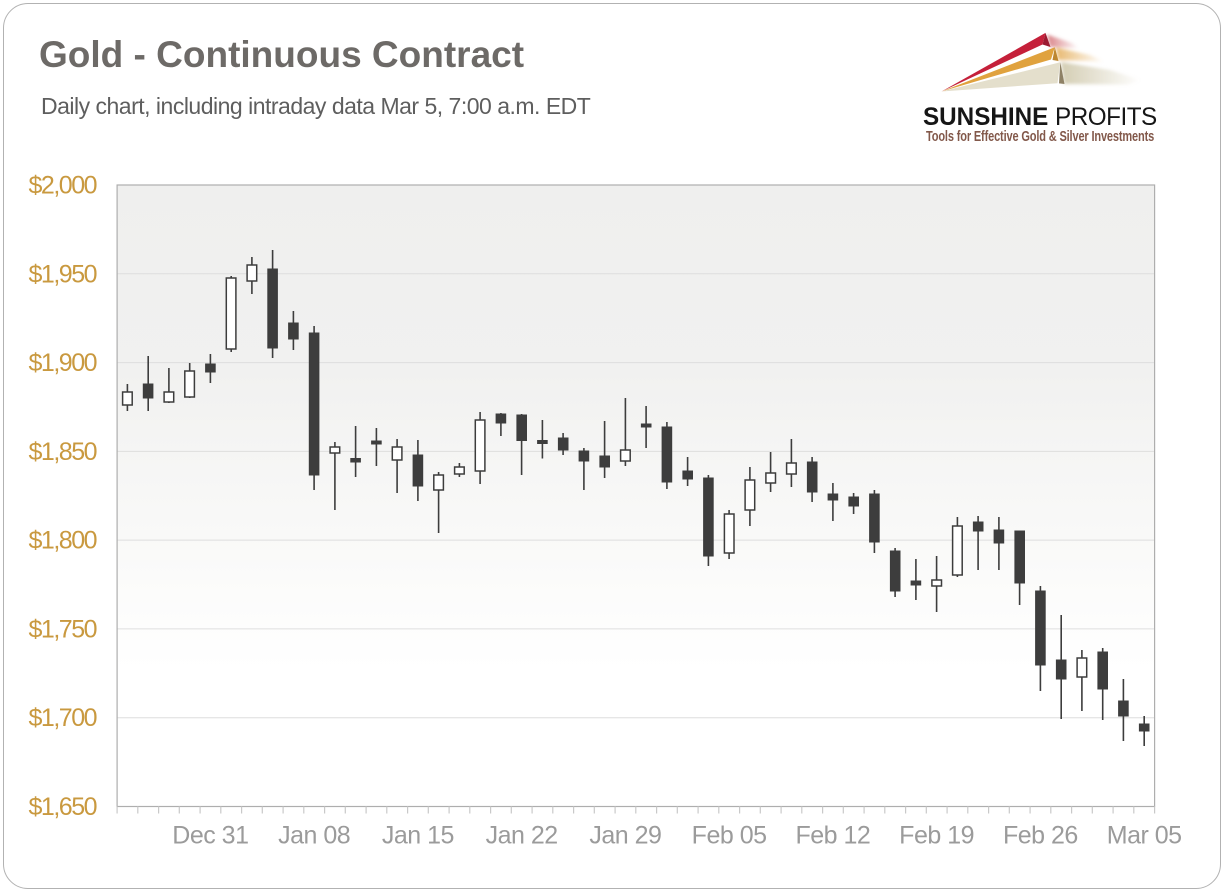 The width and height of the screenshot is (1223, 890). What do you see at coordinates (625, 835) in the screenshot?
I see `svg-text: Jan 29` at bounding box center [625, 835].